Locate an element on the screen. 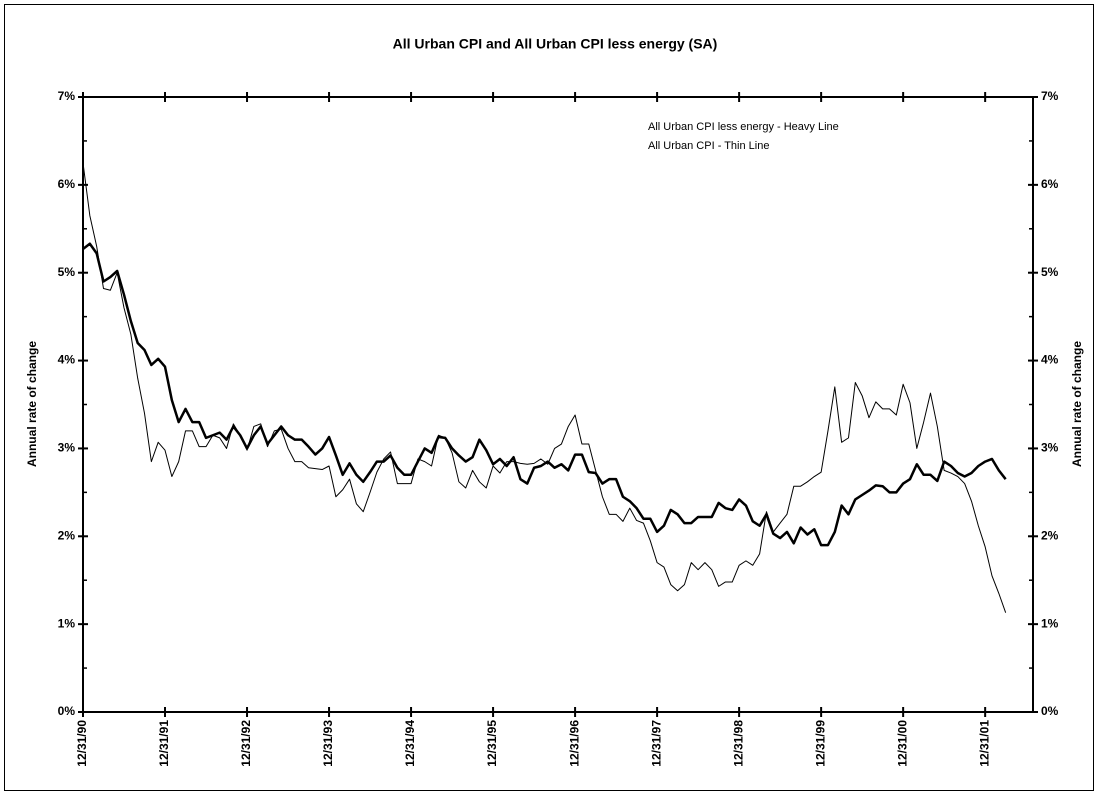 The image size is (1099, 796). y-axis-label: Annual rate of change is located at coordinates (32, 404).